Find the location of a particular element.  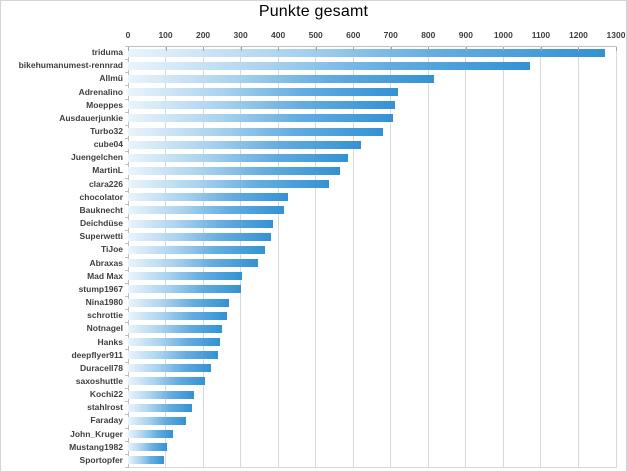

category-label: Faraday is located at coordinates (106, 420).